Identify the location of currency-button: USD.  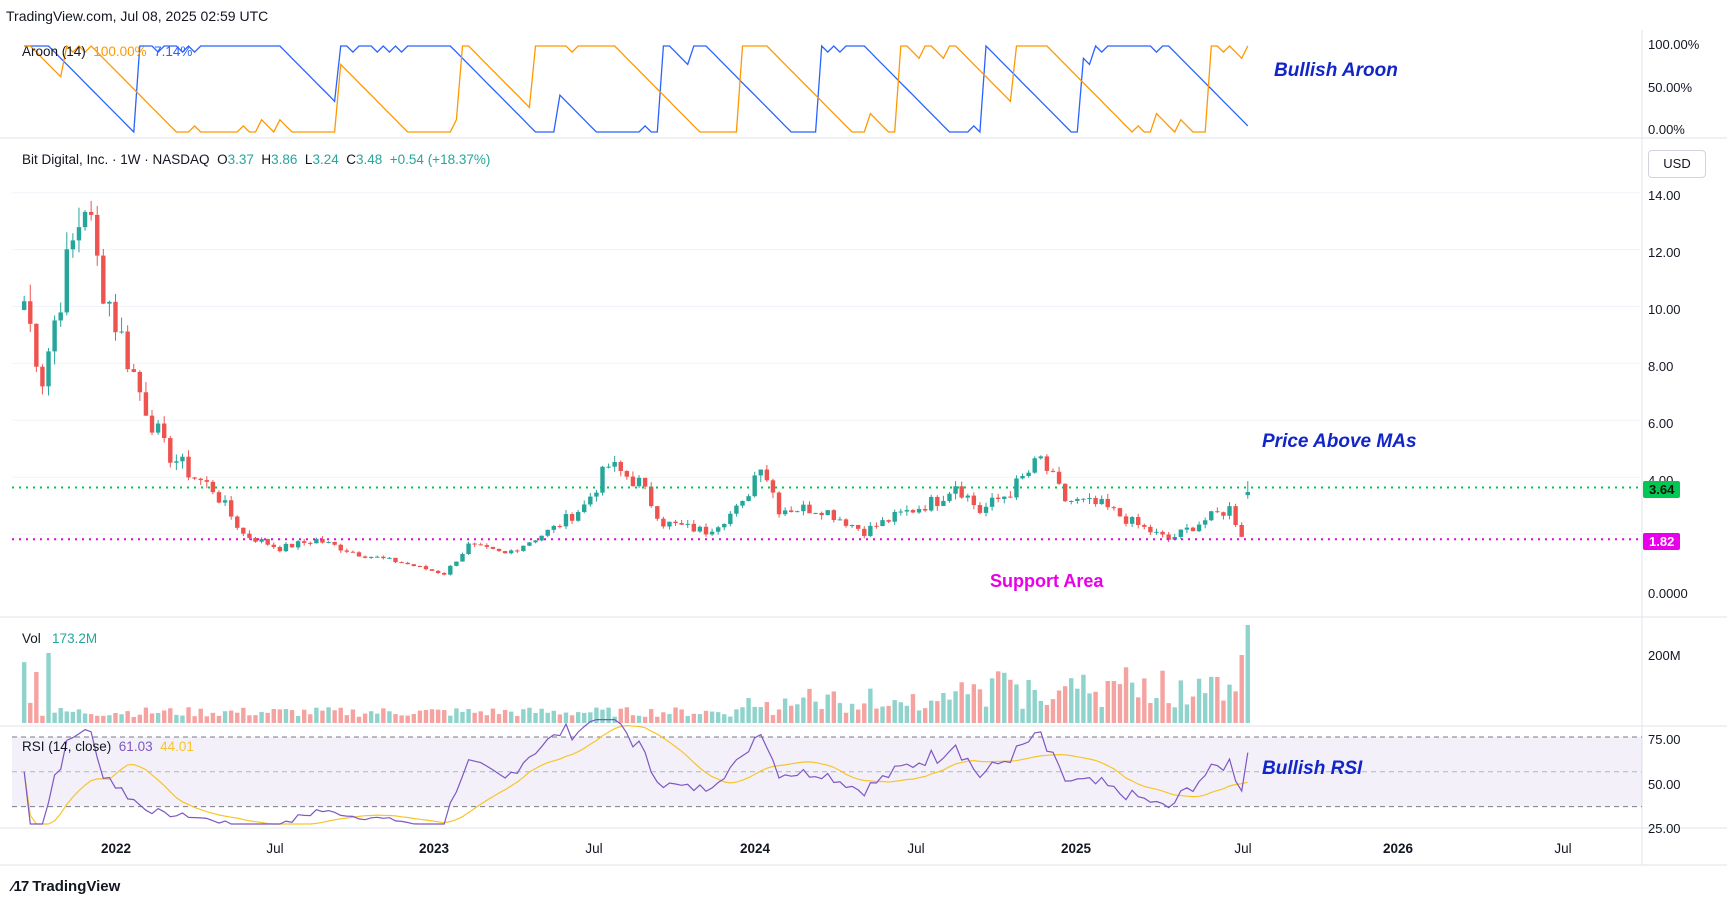
(1677, 164).